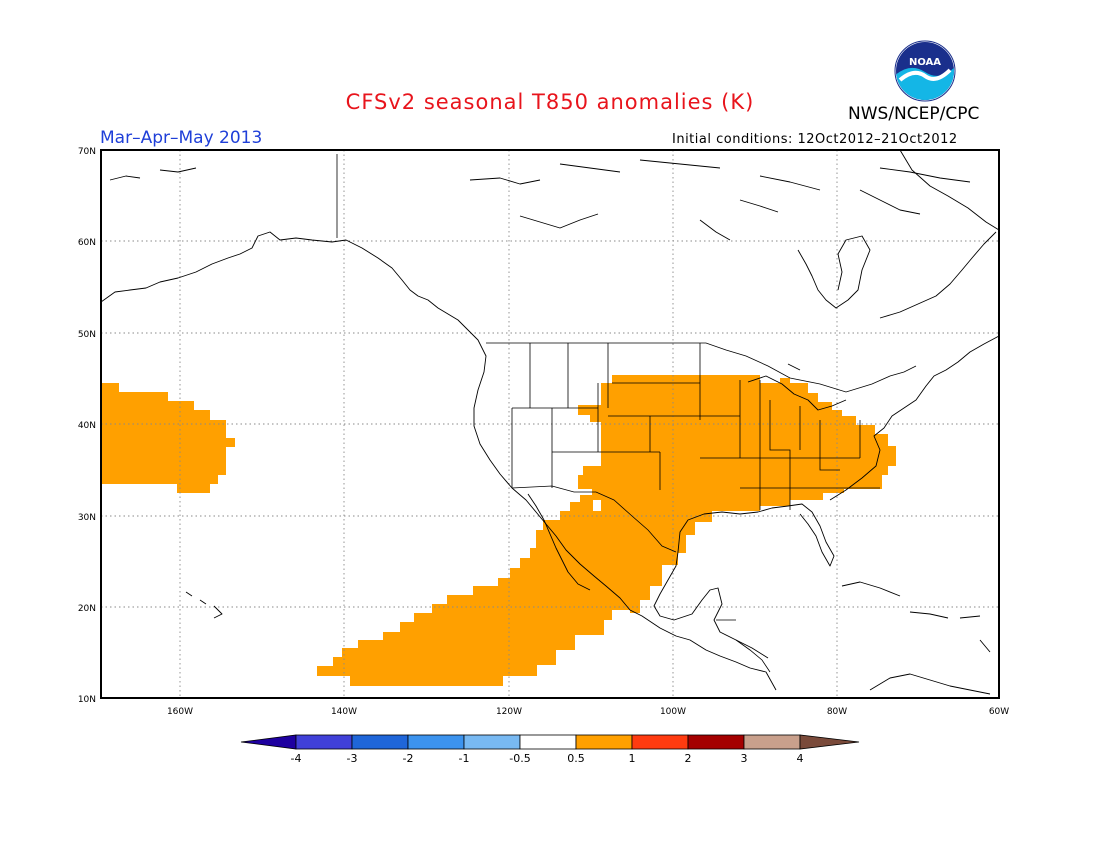 This screenshot has width=1100, height=850. What do you see at coordinates (576, 758) in the screenshot?
I see `colorbar-label: 0.5` at bounding box center [576, 758].